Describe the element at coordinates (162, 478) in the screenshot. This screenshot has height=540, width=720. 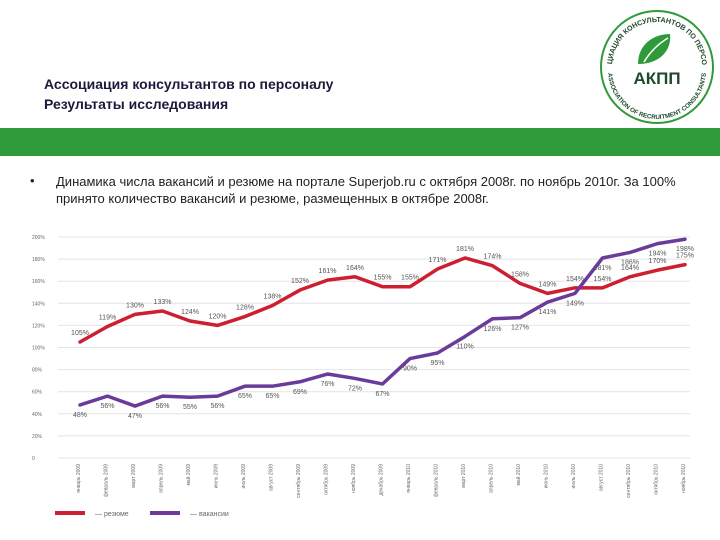
I see `x-tick-label: апрель 2009` at that location.